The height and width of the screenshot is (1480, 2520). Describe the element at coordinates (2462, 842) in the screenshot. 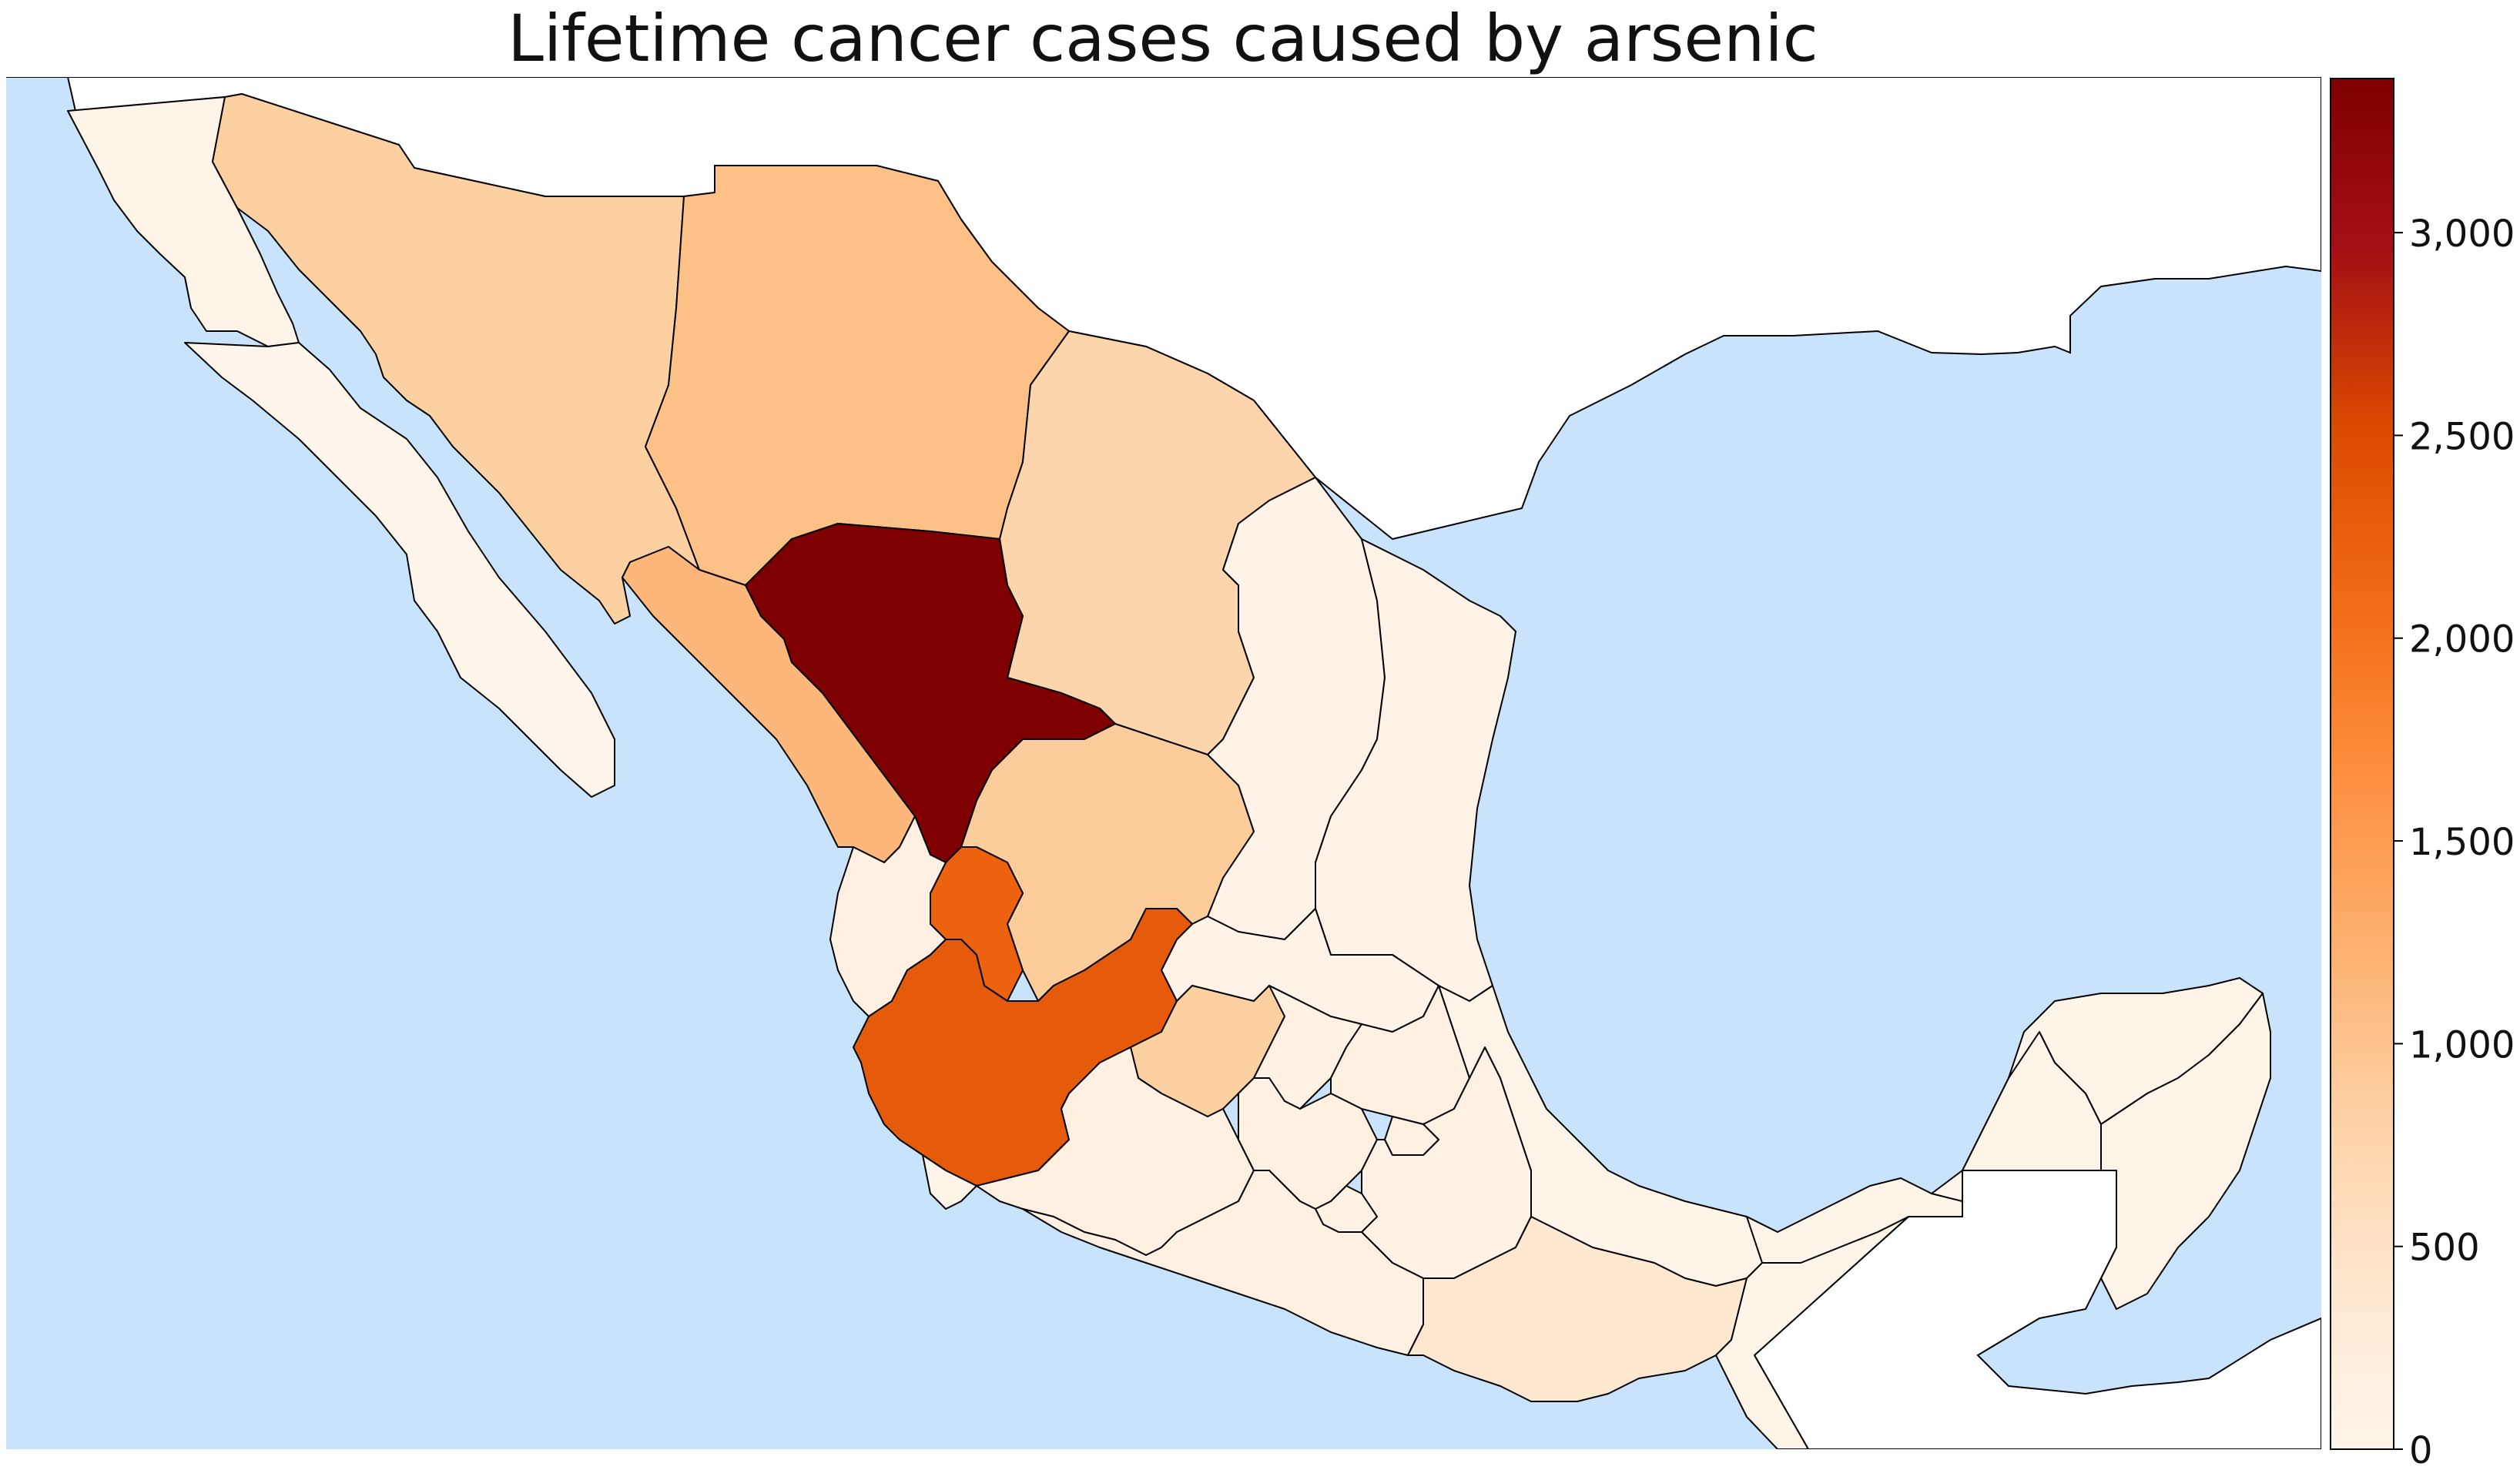

I see `colorbar-tick-label: 1,500` at that location.